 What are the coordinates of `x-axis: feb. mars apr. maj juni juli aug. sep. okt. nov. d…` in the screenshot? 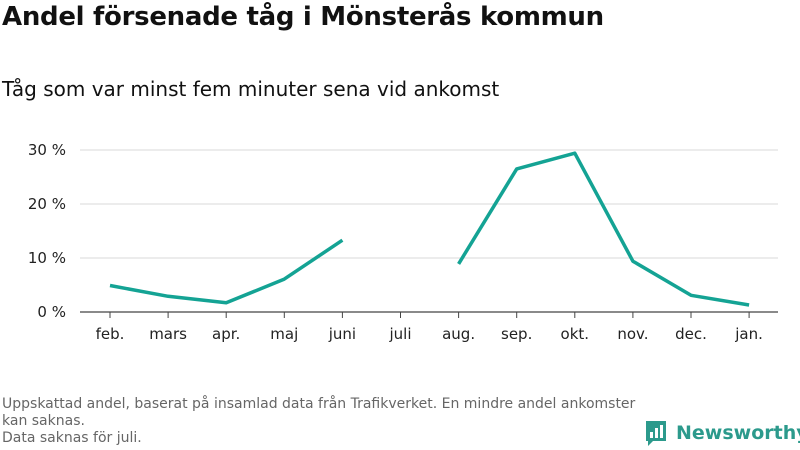 It's located at (429, 327).